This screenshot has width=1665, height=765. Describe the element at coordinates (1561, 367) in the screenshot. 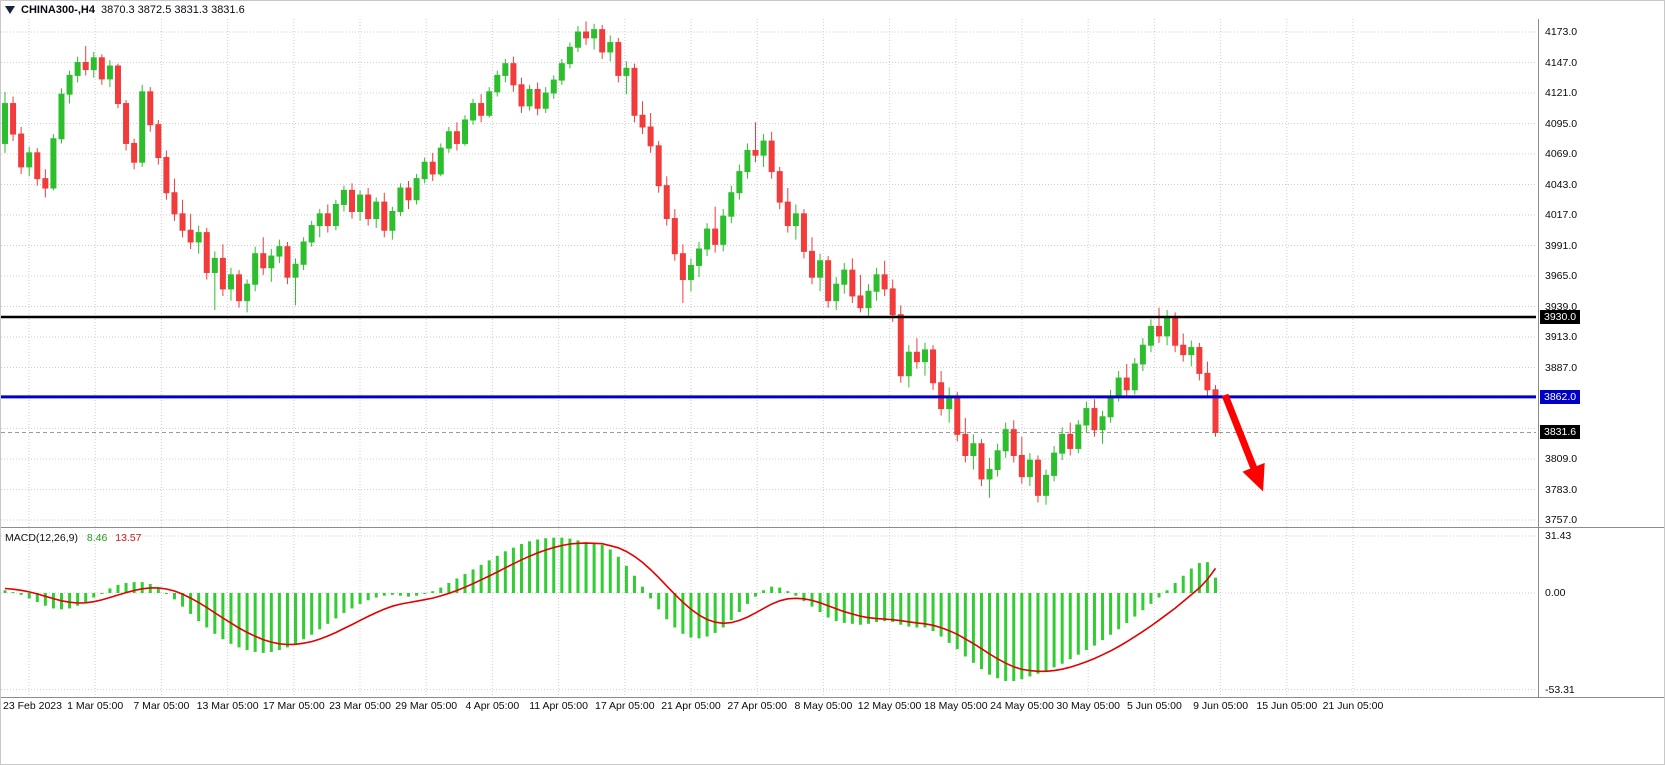

I see `price-label: 3887.0` at that location.